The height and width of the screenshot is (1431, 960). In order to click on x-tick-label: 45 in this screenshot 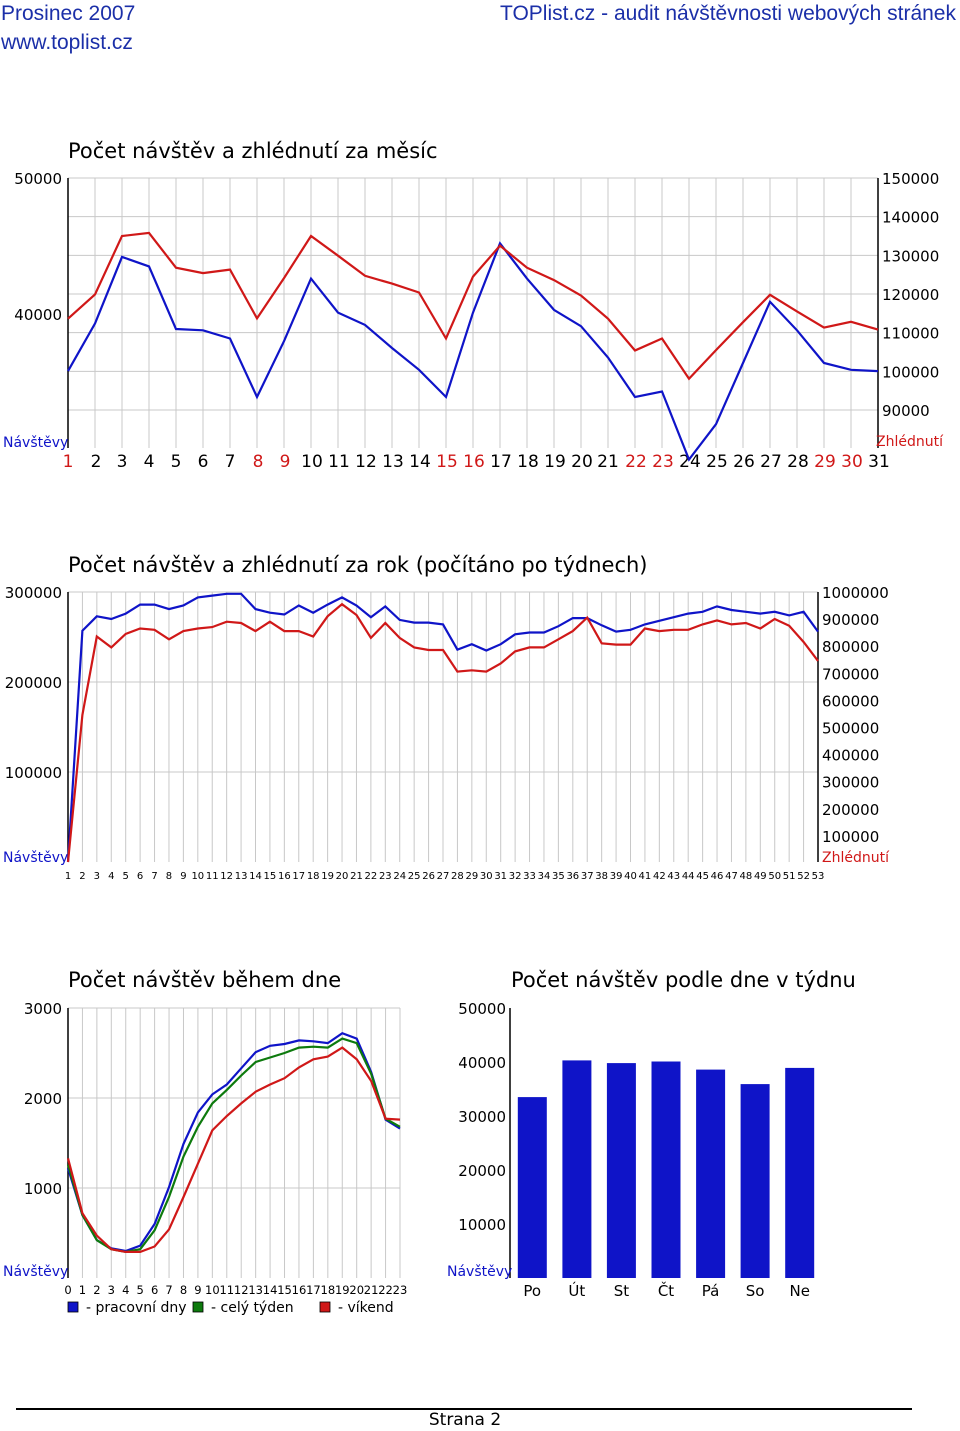, I will do `click(702, 876)`.